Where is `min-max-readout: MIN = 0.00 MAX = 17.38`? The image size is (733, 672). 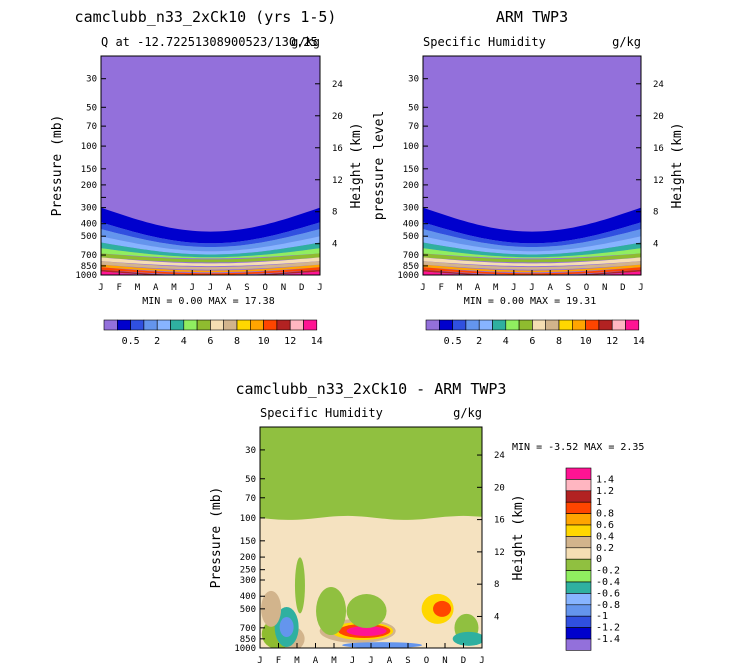
min-max-readout: MIN = 0.00 MAX = 17.38 is located at coordinates (208, 301).